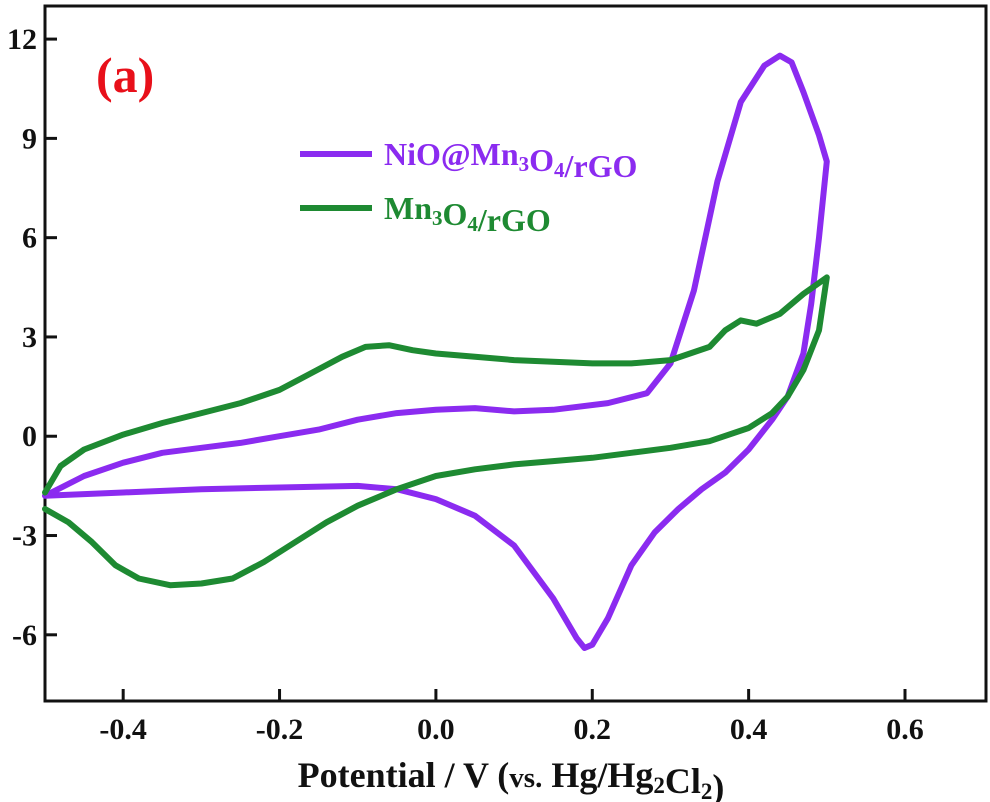 The height and width of the screenshot is (802, 990). What do you see at coordinates (24, 536) in the screenshot?
I see `y-tick-label: -3` at bounding box center [24, 536].